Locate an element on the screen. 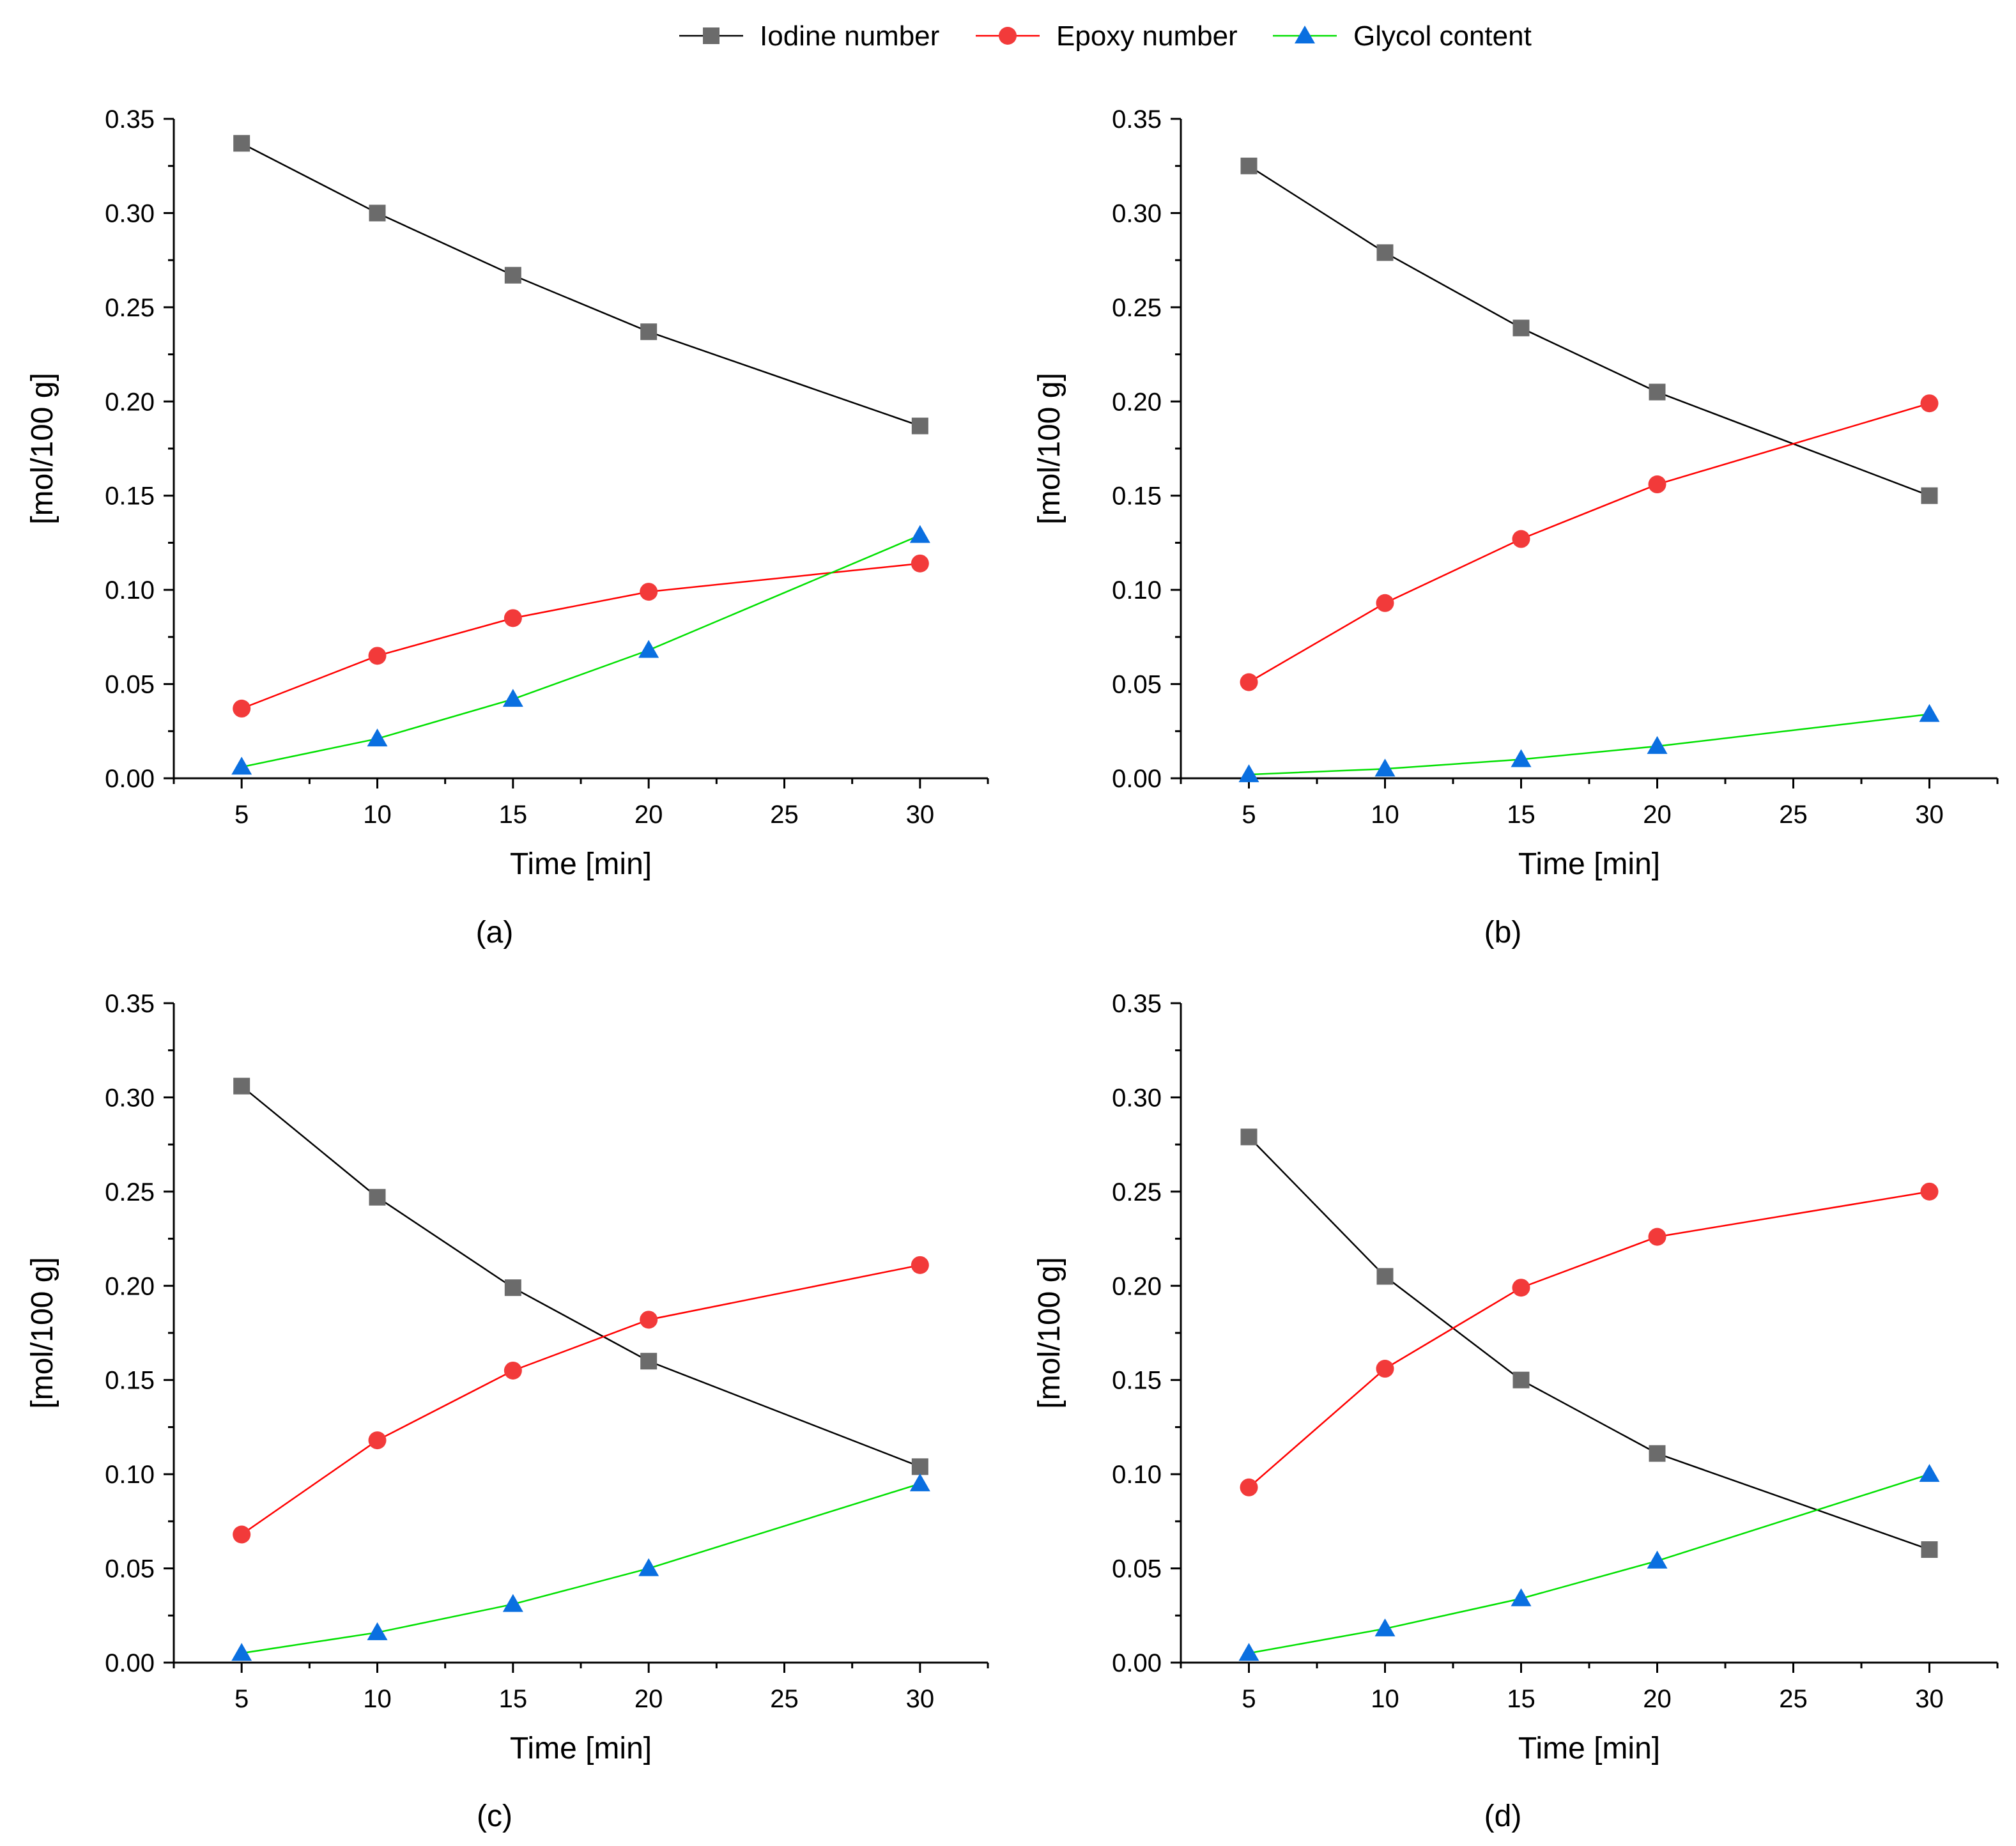  y-tick-label: 0.00 is located at coordinates (130, 1663).